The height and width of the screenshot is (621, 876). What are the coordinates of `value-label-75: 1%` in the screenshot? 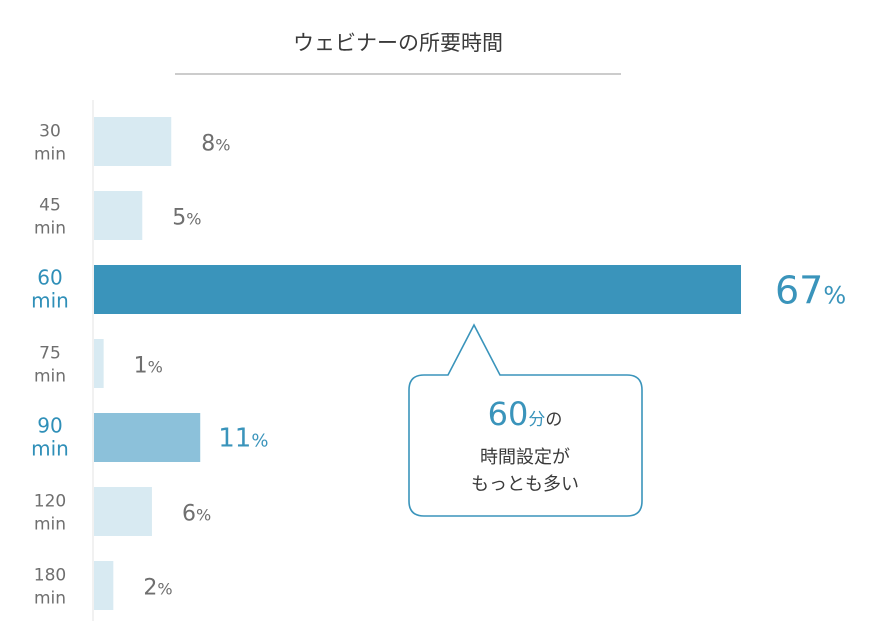 It's located at (148, 366).